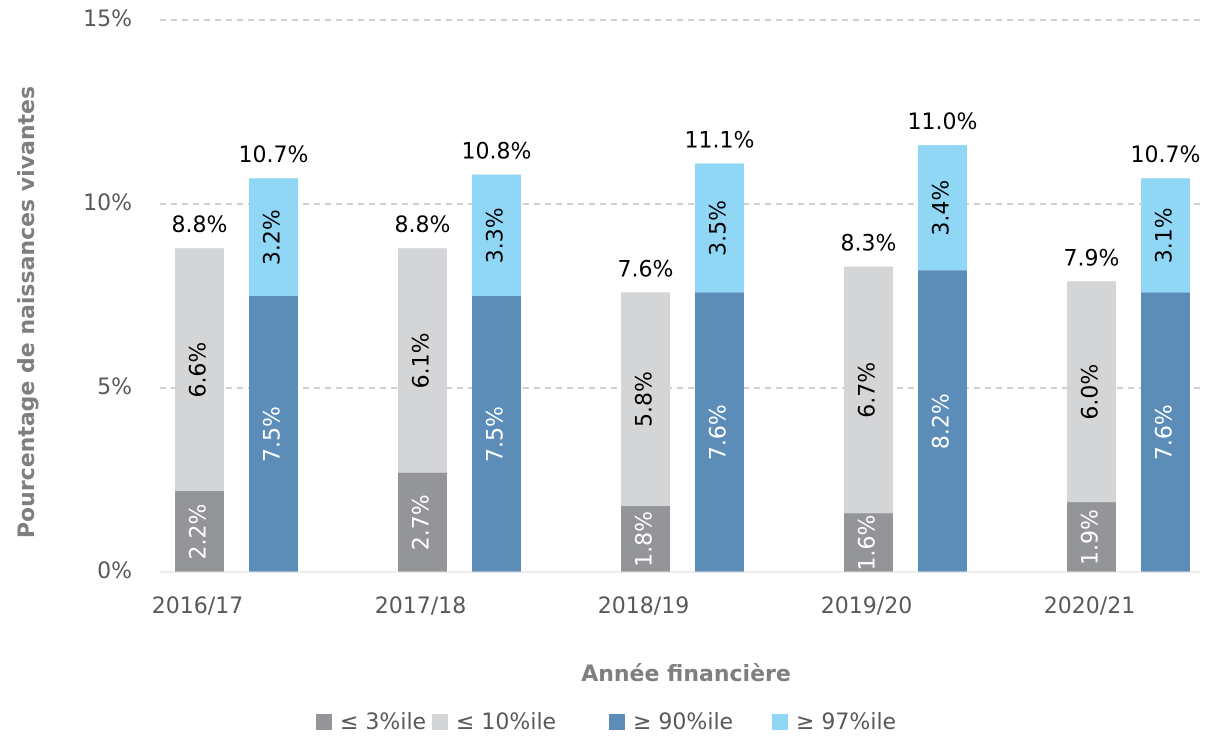 The height and width of the screenshot is (740, 1207). Describe the element at coordinates (497, 152) in the screenshot. I see `total-label: 10.8%` at that location.